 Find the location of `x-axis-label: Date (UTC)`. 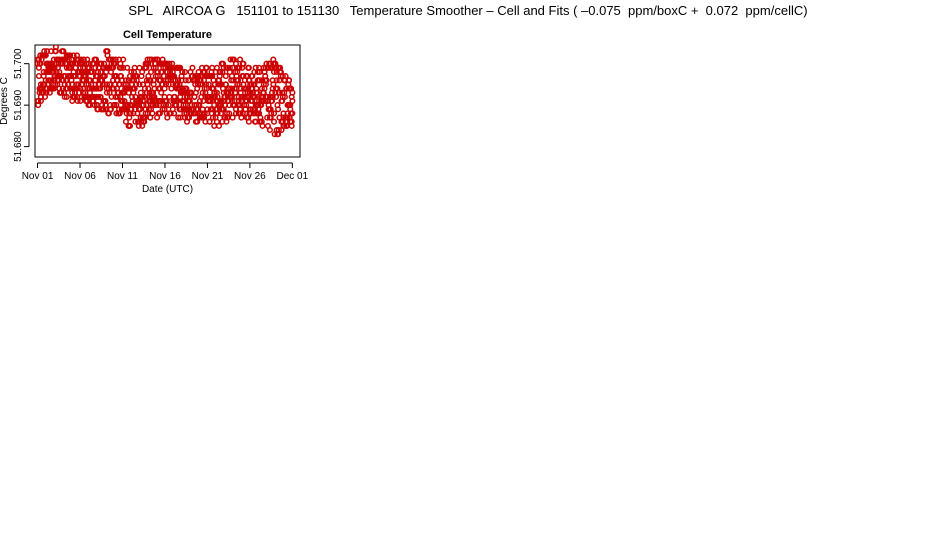

x-axis-label: Date (UTC) is located at coordinates (167, 189).